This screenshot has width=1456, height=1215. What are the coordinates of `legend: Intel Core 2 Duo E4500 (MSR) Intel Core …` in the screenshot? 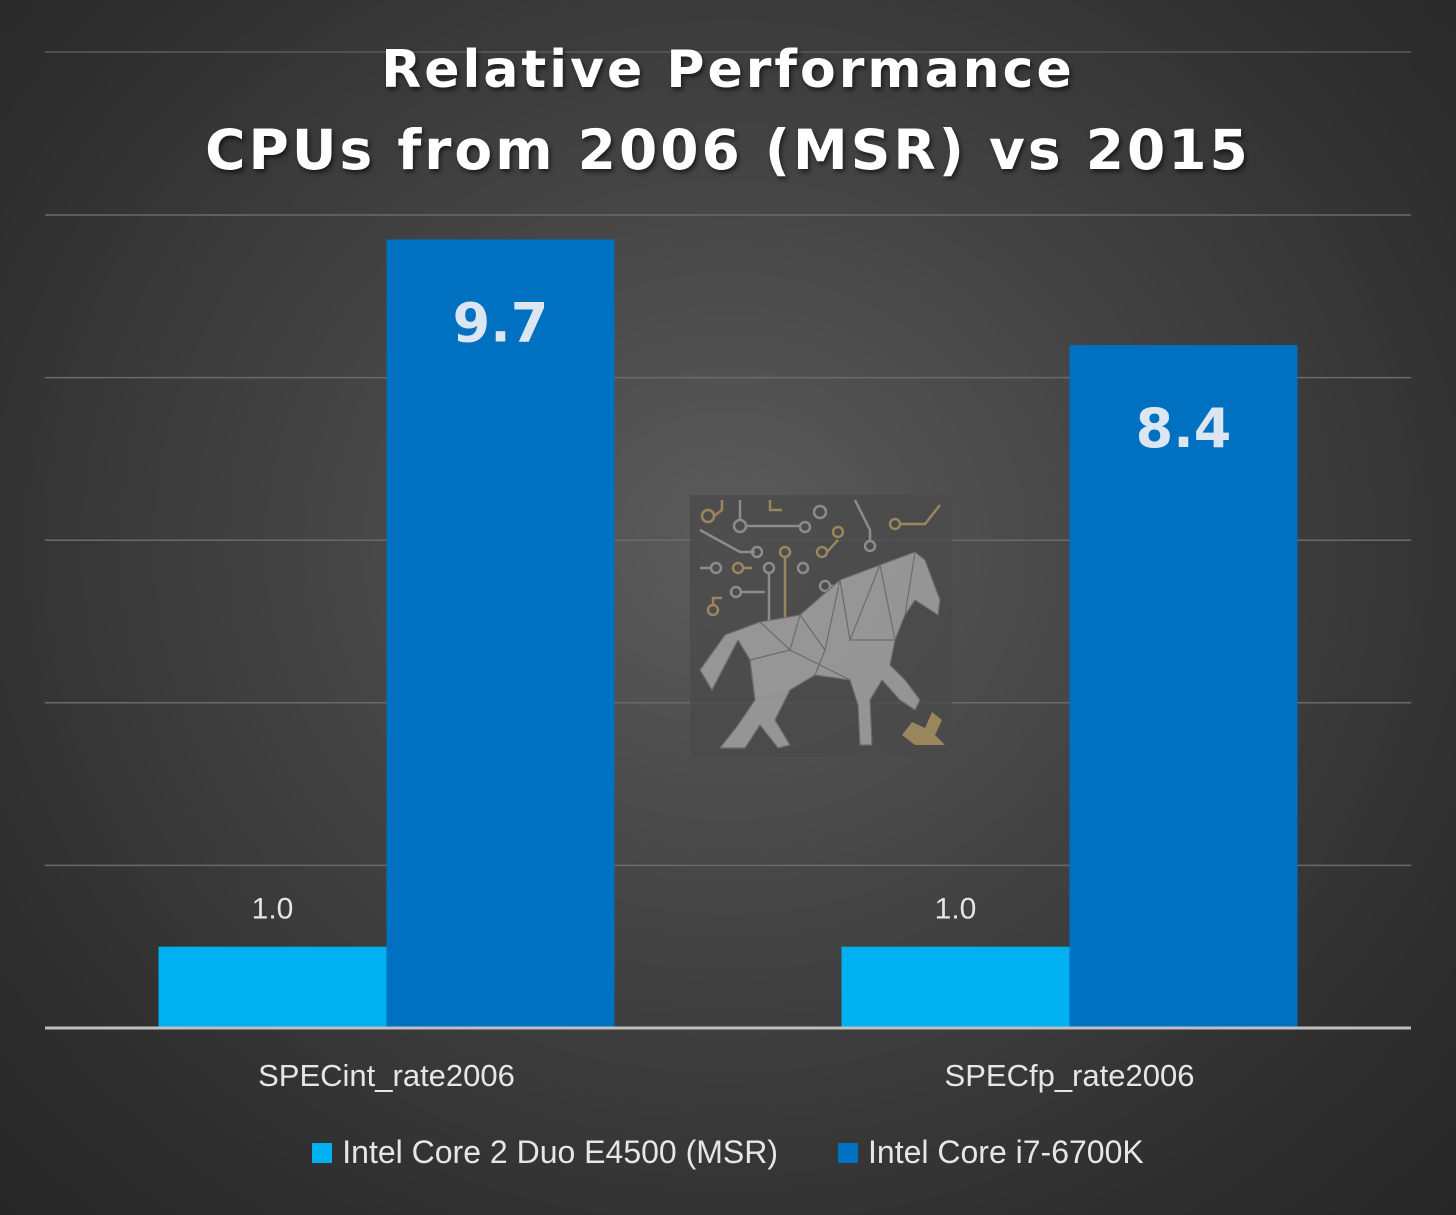 It's located at (728, 1152).